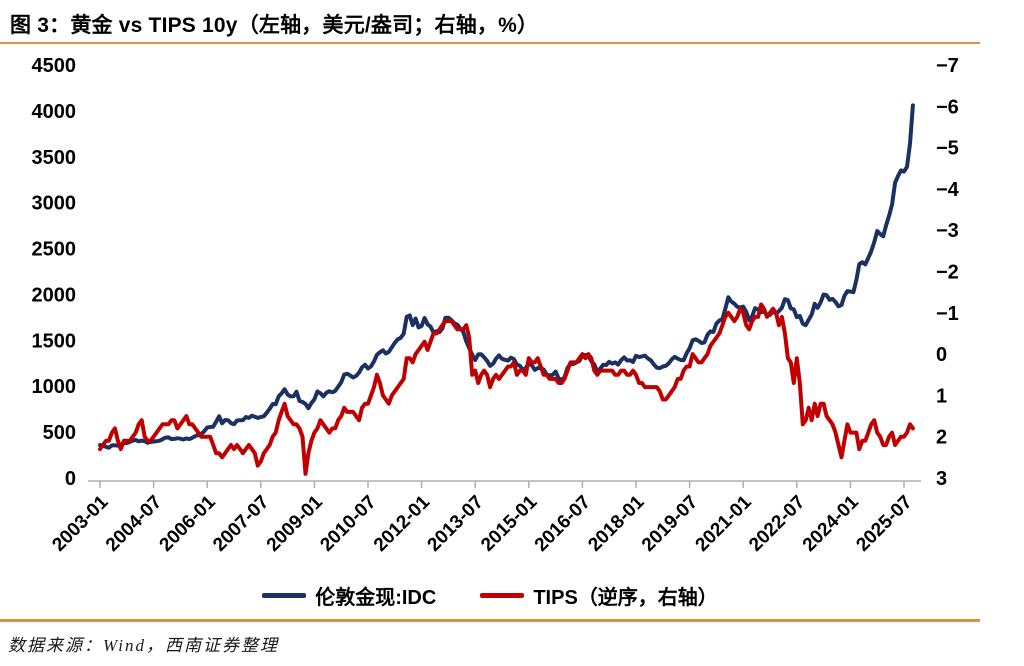 The width and height of the screenshot is (1024, 666). Describe the element at coordinates (54, 66) in the screenshot. I see `left-axis-tick: 4500` at that location.